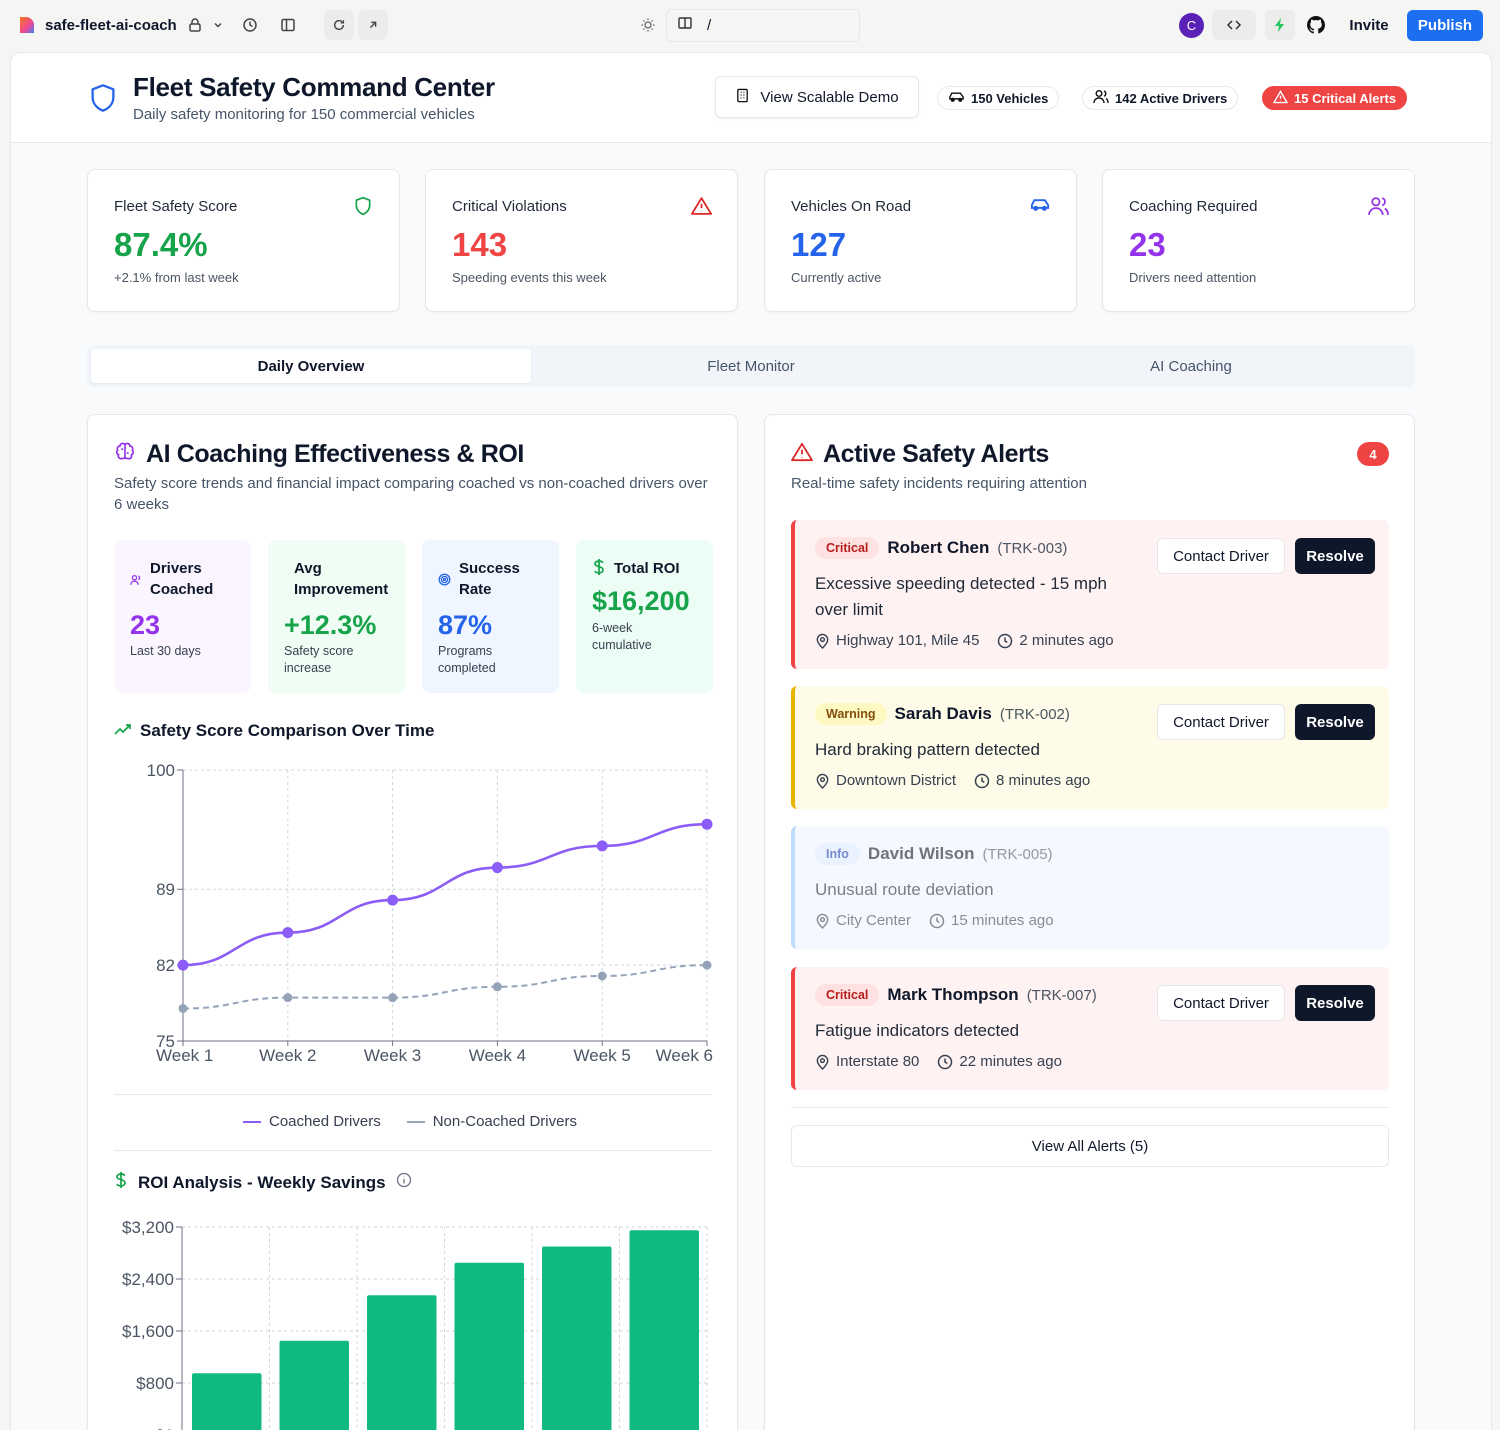  Describe the element at coordinates (1147, 244) in the screenshot. I see `stat-value: 23` at that location.